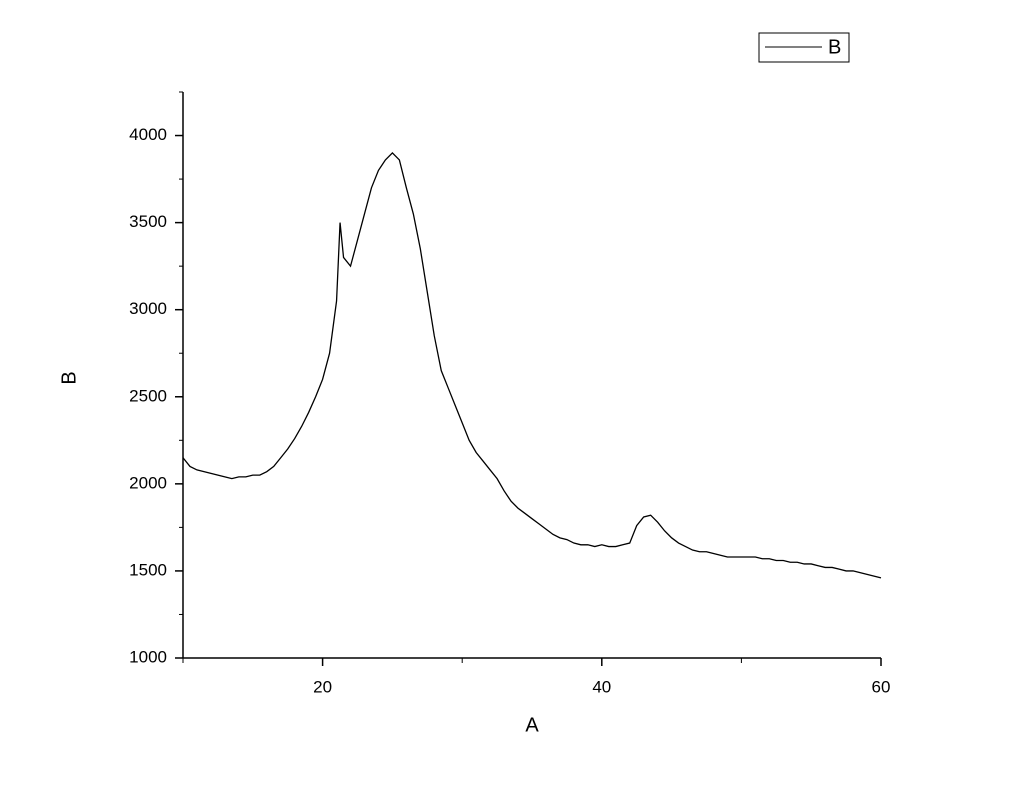  Describe the element at coordinates (322, 686) in the screenshot. I see `x-tick-label: 20` at that location.